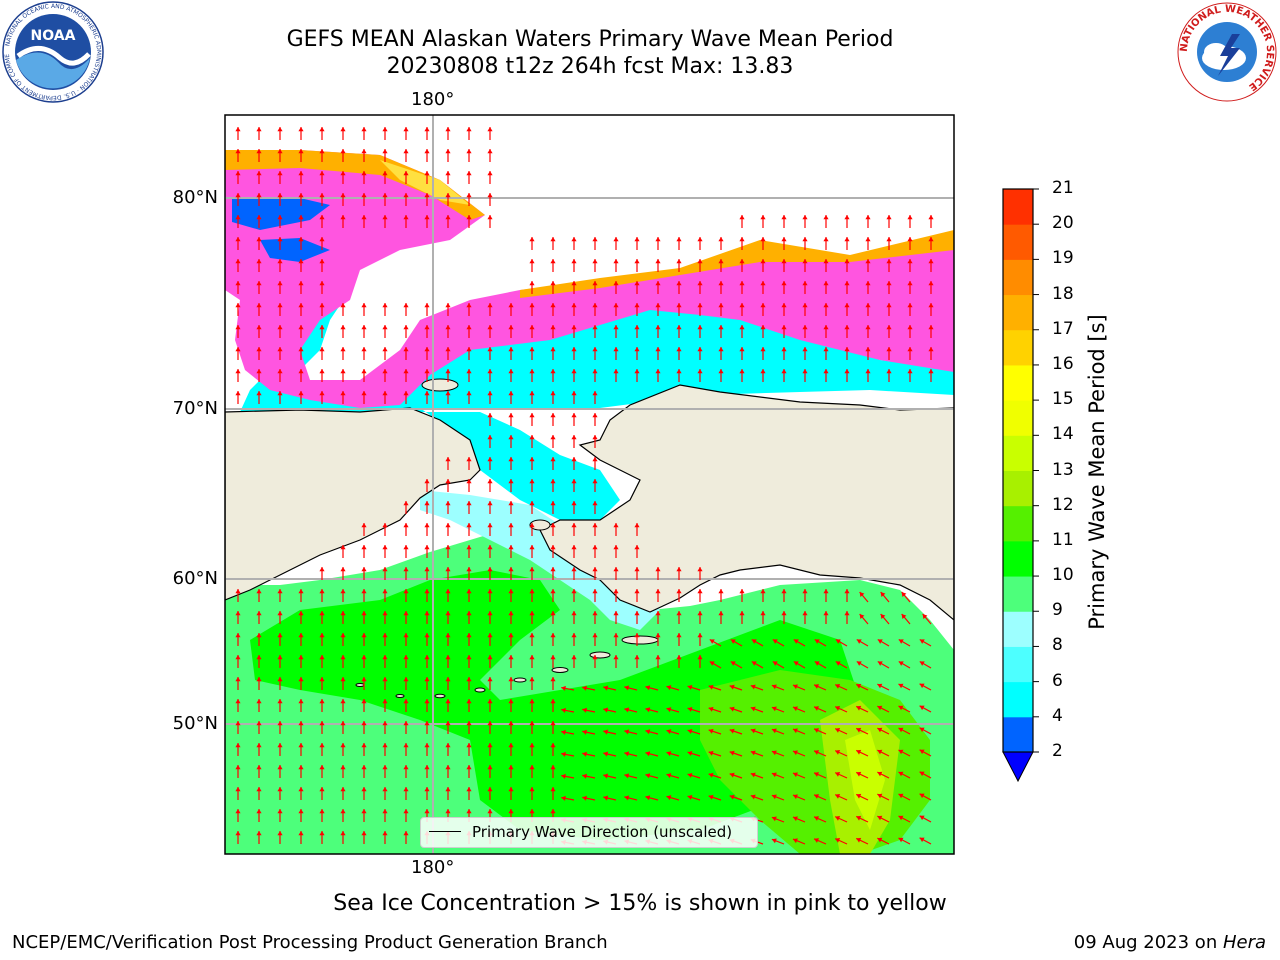 The height and width of the screenshot is (960, 1280). Describe the element at coordinates (1063, 328) in the screenshot. I see `colorbar-tick-label: 17` at that location.